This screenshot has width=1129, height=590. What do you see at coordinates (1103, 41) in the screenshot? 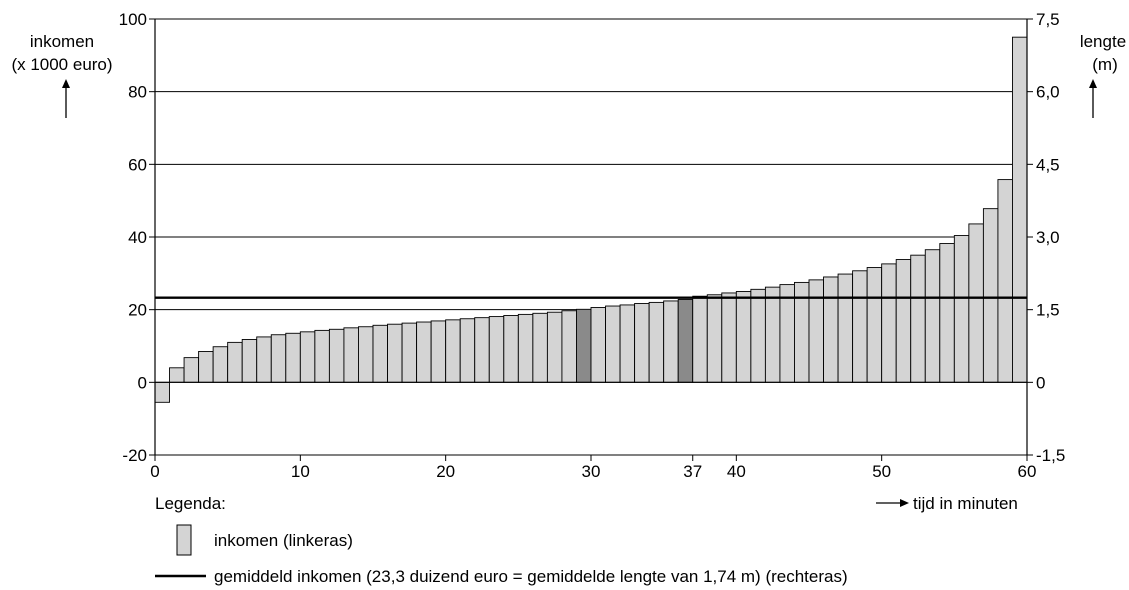
I see `right-axis-label-line1: lengte` at bounding box center [1103, 41].